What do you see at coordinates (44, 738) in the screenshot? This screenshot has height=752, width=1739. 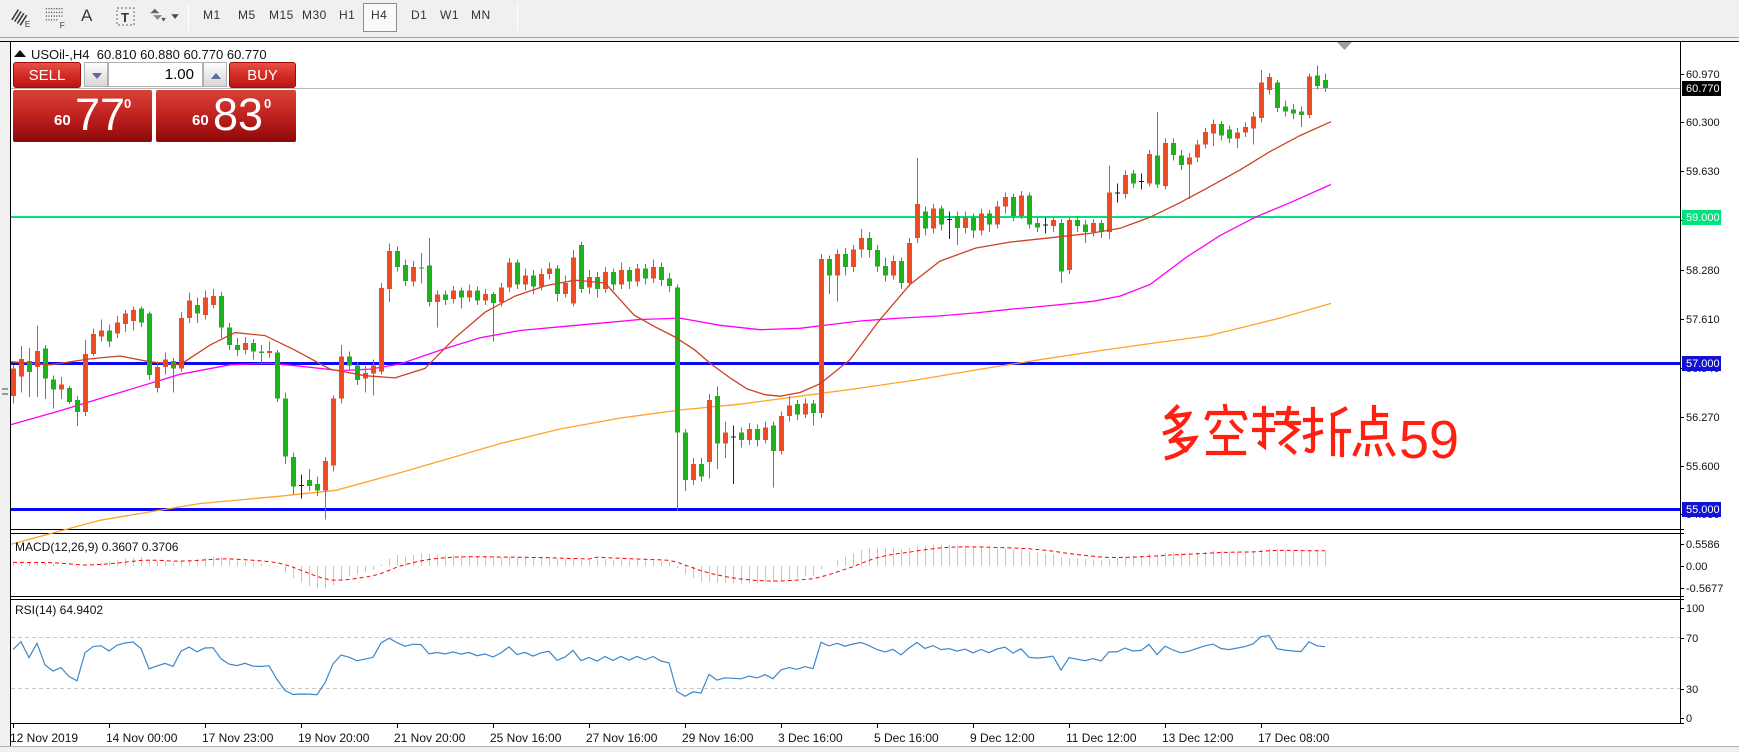 I see `svg-text: 12 Nov 2019` at bounding box center [44, 738].